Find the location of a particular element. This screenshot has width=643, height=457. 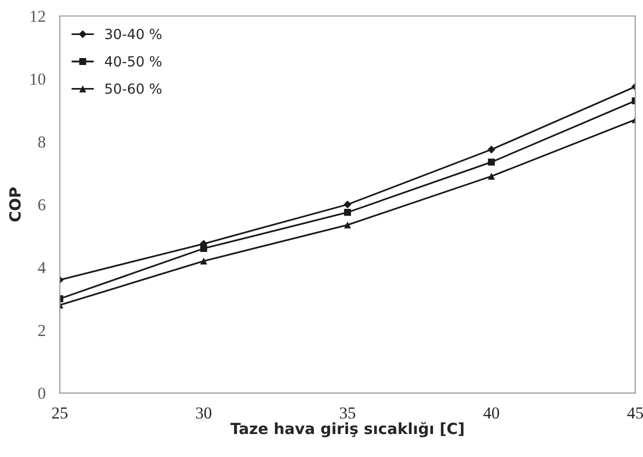

legend-label: 50-60 % is located at coordinates (133, 88).